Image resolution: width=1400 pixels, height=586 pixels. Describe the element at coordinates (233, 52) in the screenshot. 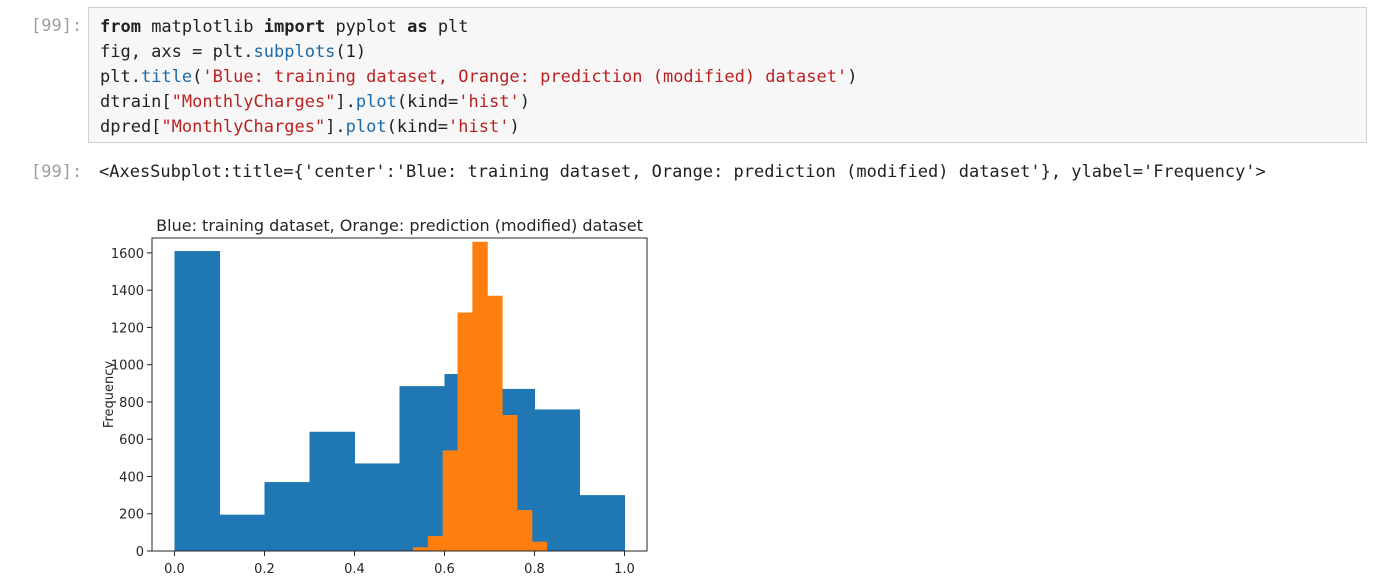

I see `code-line-2: fig, axs = plt.subplots(1)` at that location.